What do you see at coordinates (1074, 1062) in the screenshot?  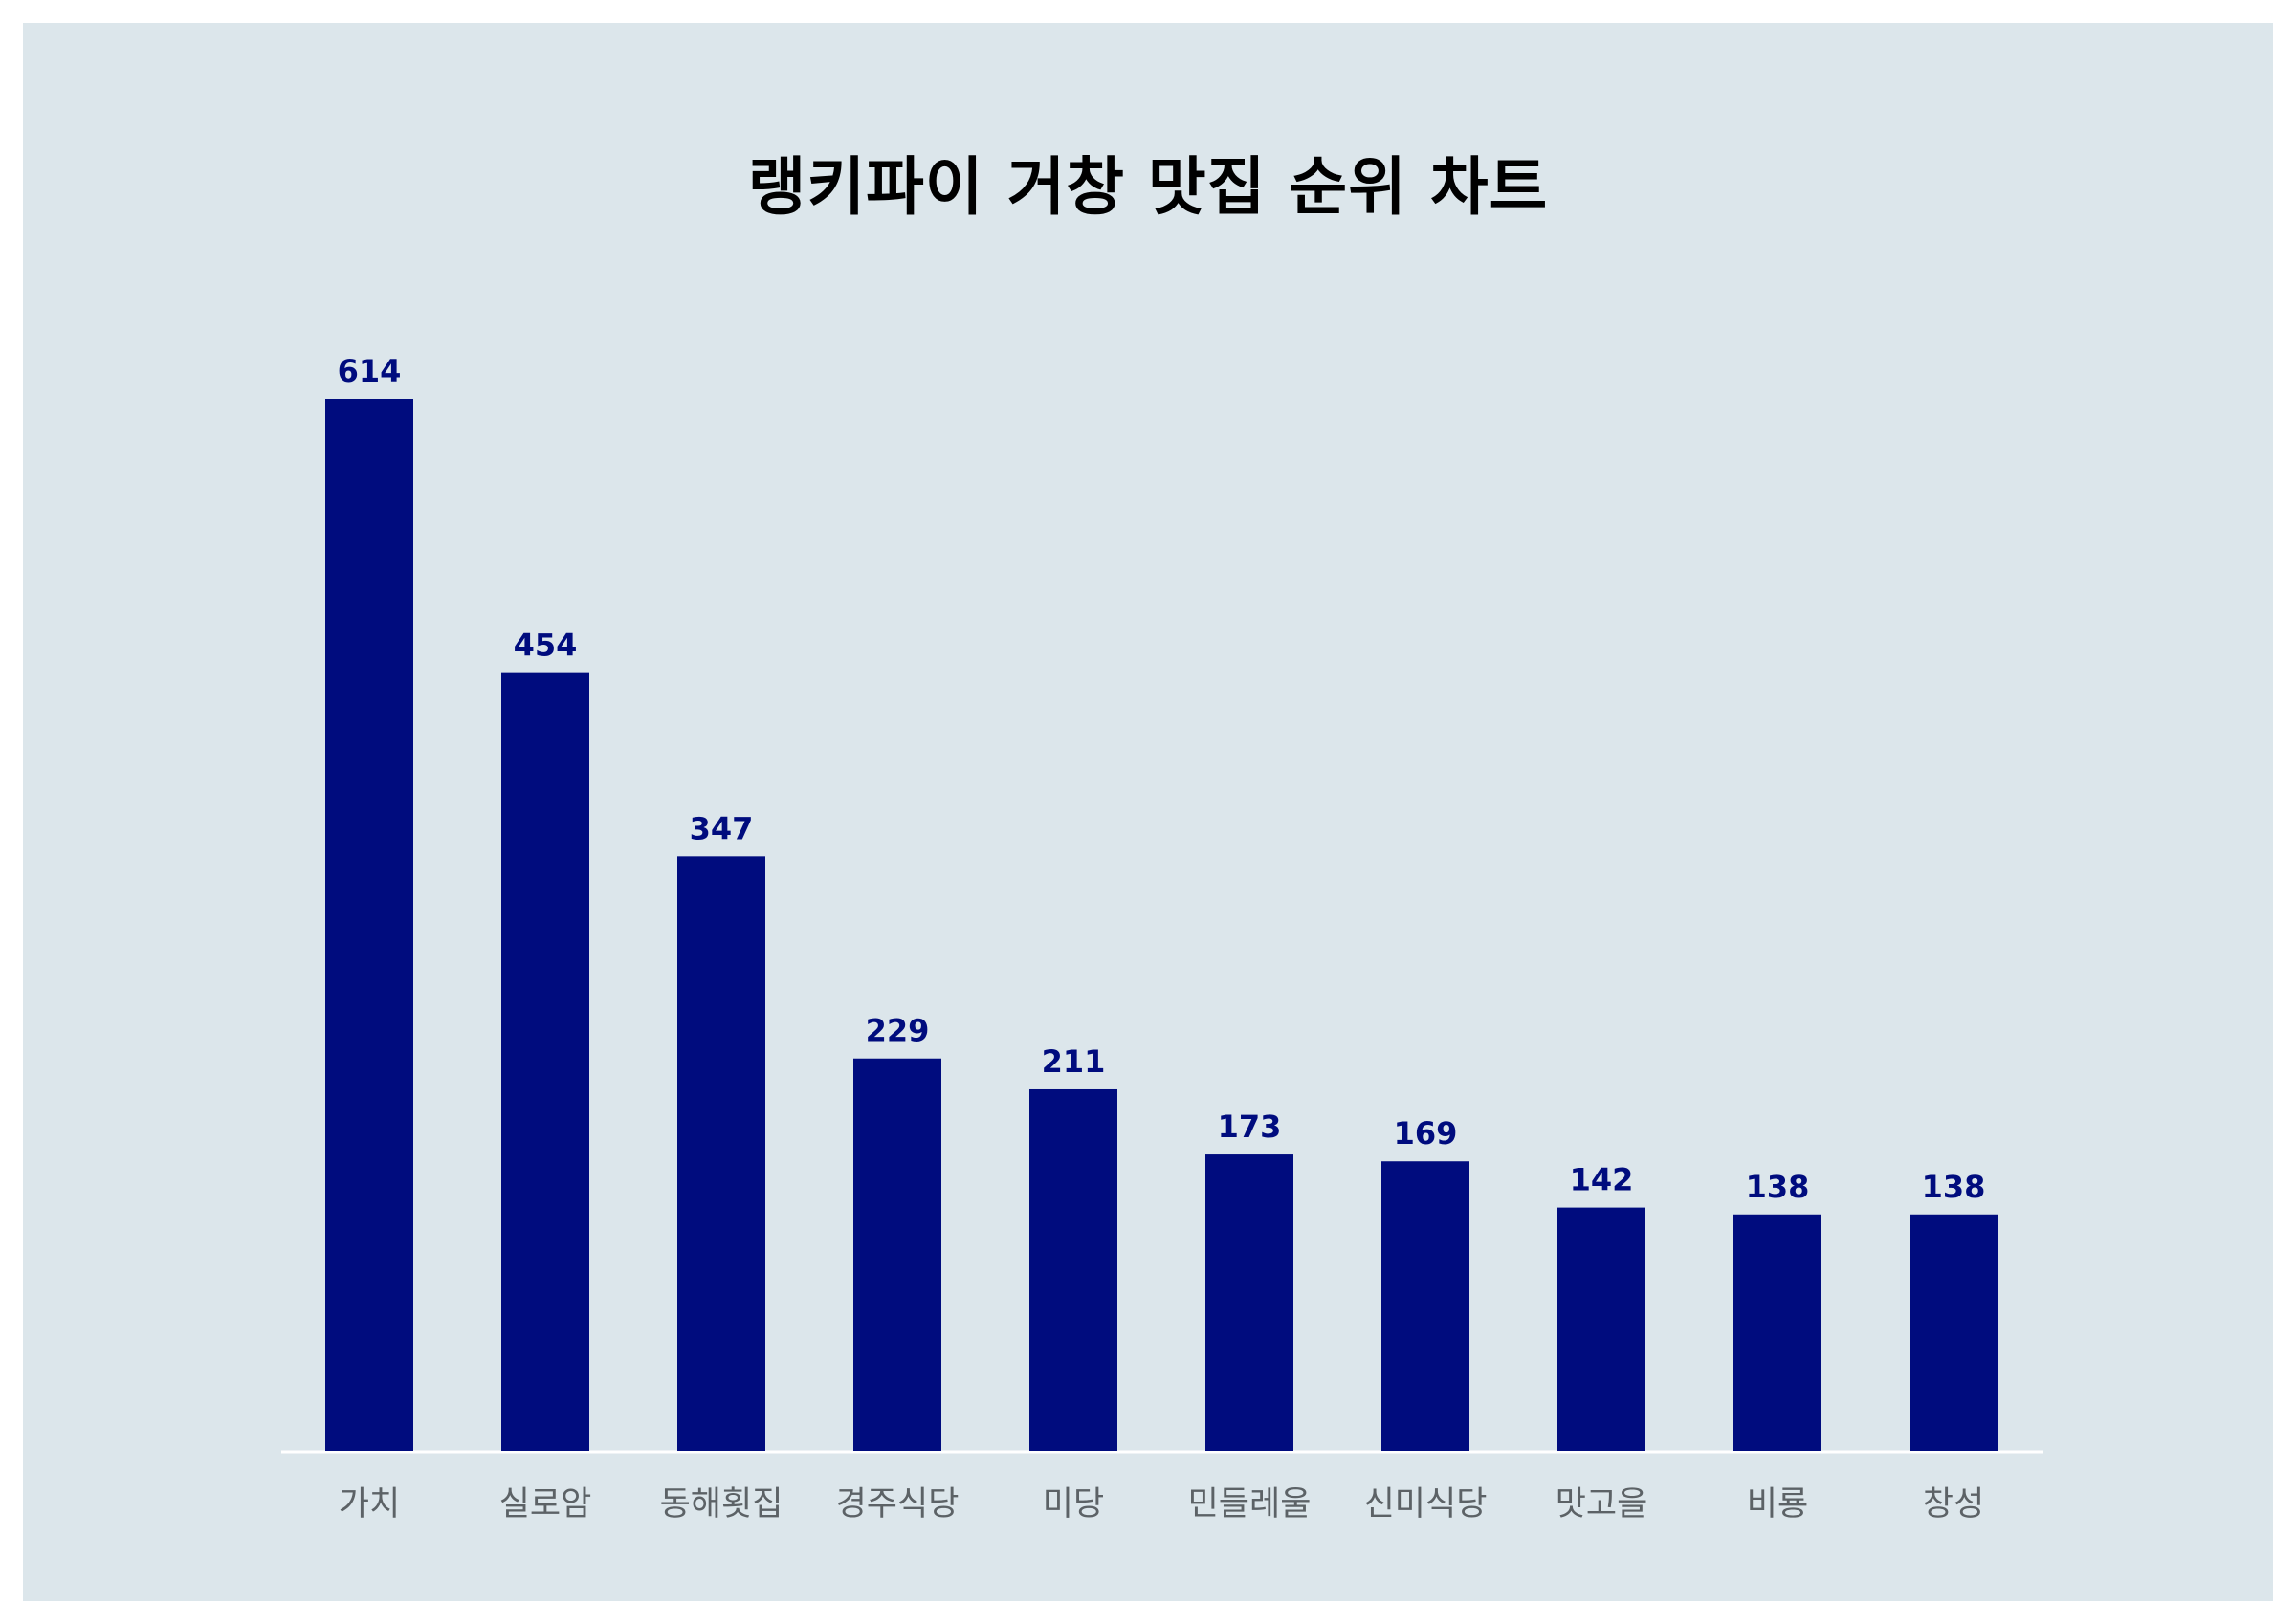 I see `value-label: 211` at bounding box center [1074, 1062].